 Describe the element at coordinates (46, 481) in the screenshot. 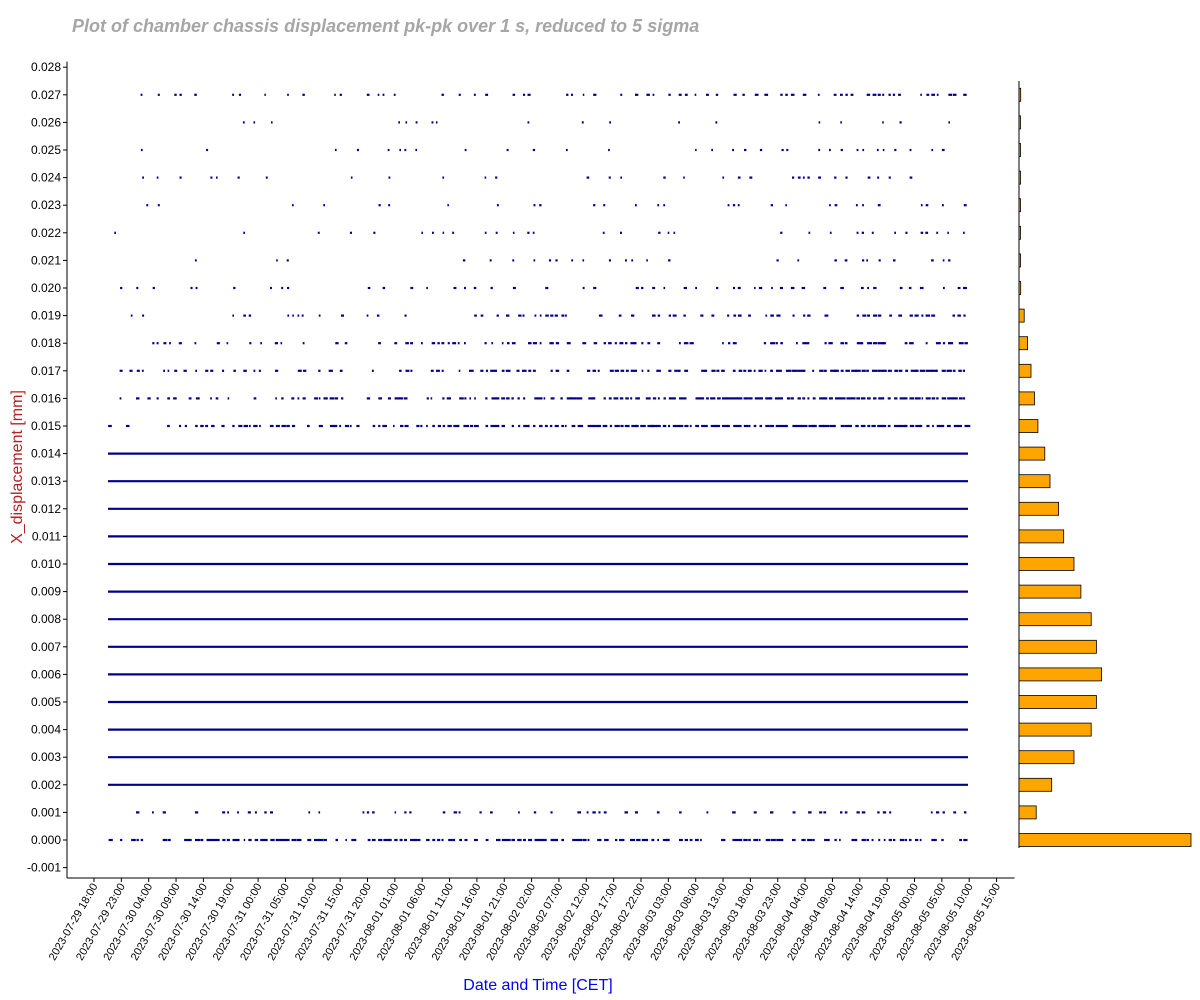

I see `y-tick-label: 0.013` at that location.